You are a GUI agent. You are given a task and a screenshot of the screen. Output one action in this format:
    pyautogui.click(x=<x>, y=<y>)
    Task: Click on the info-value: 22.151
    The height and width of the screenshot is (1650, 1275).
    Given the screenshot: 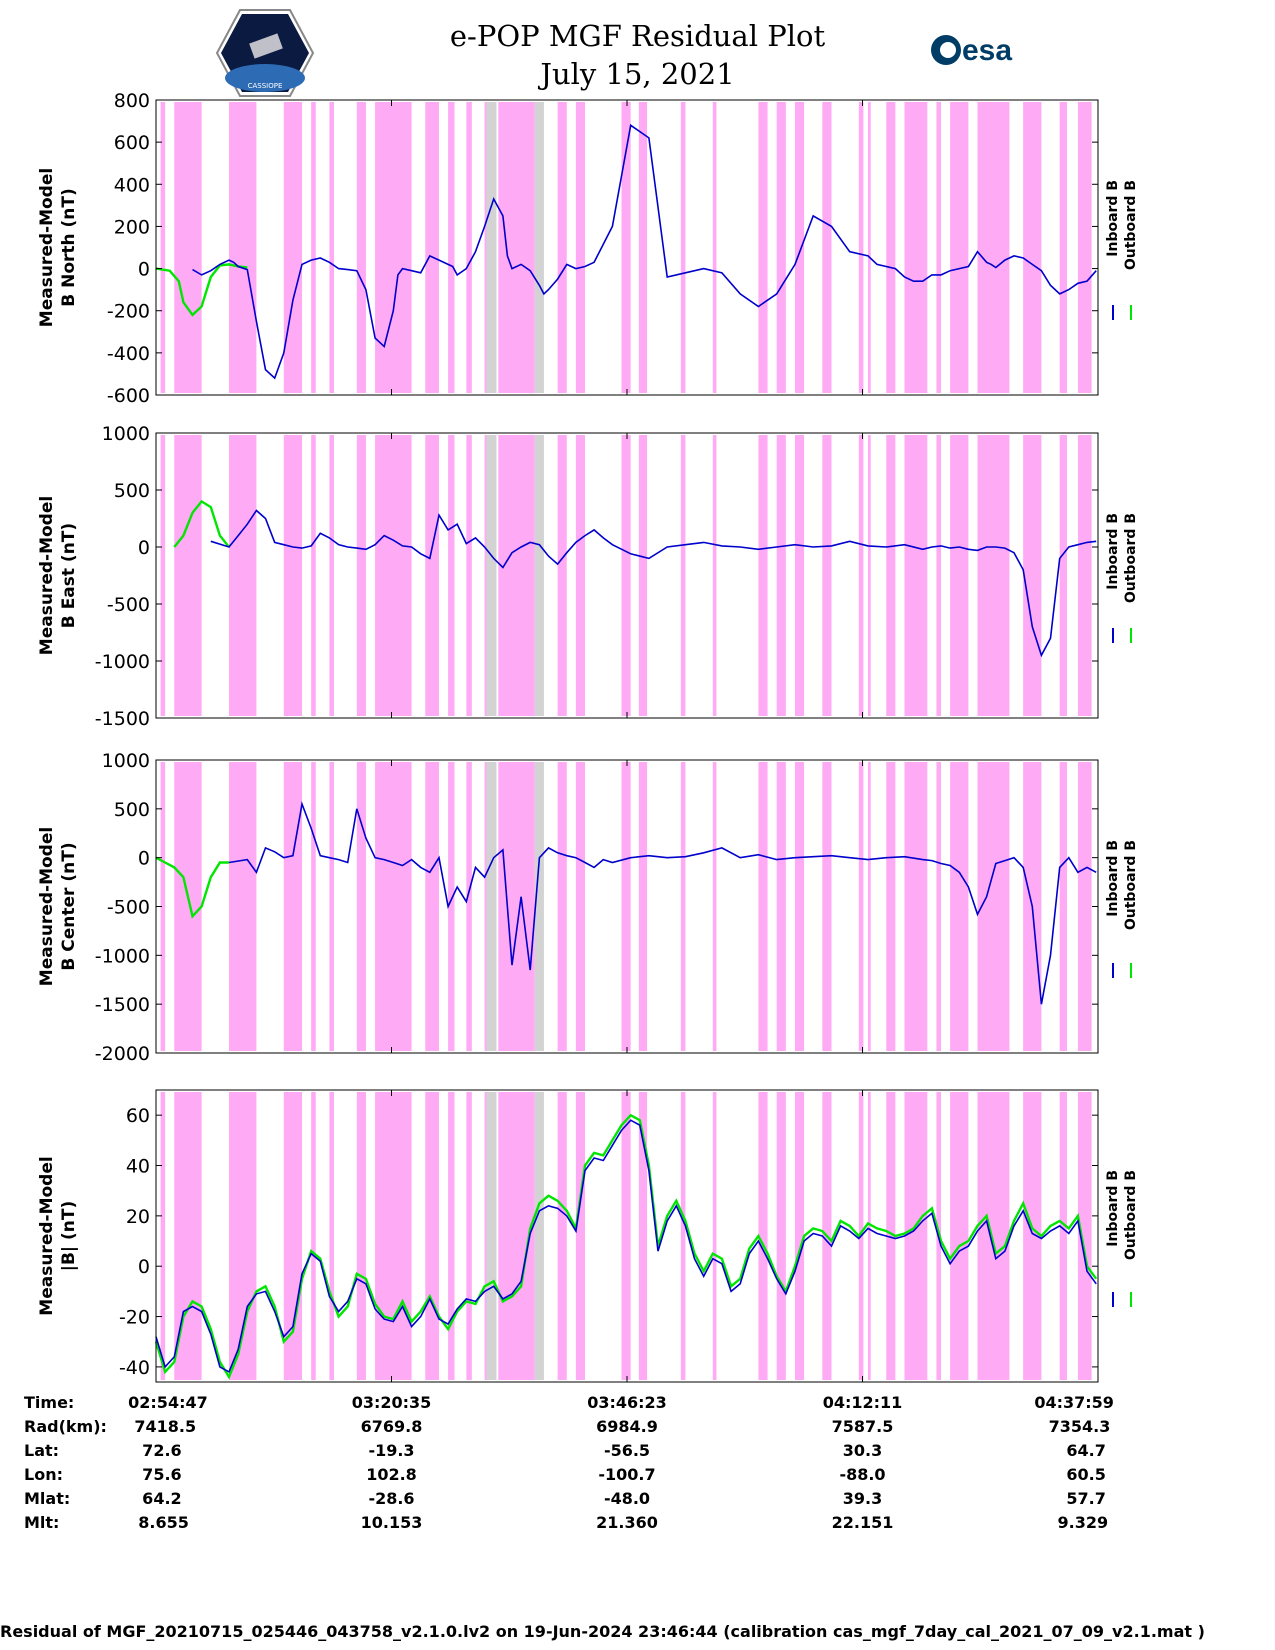 What is the action you would take?
    pyautogui.click(x=862, y=1522)
    